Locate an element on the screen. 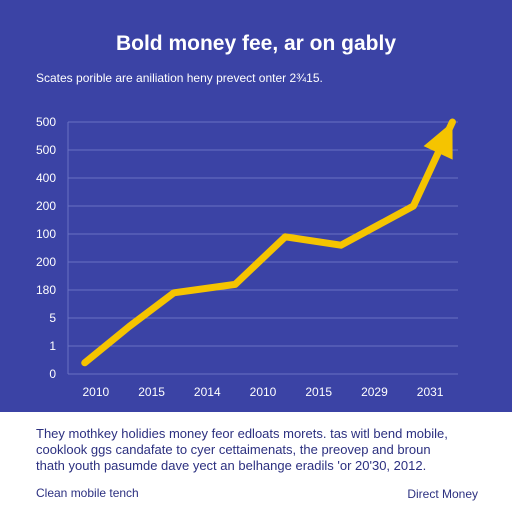 The width and height of the screenshot is (512, 512). y-tick-label: 180 is located at coordinates (46, 290).